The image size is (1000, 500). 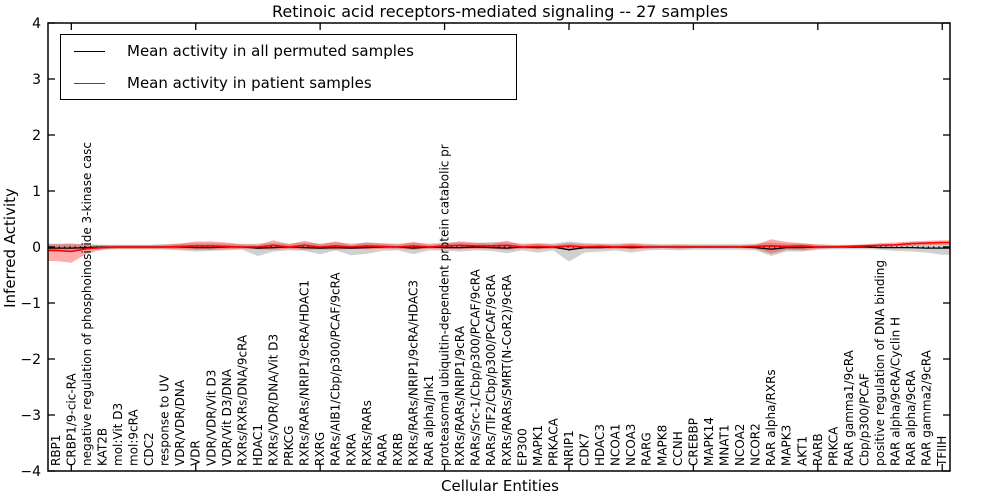 What do you see at coordinates (258, 445) in the screenshot?
I see `entity-label: HDAC1` at bounding box center [258, 445].